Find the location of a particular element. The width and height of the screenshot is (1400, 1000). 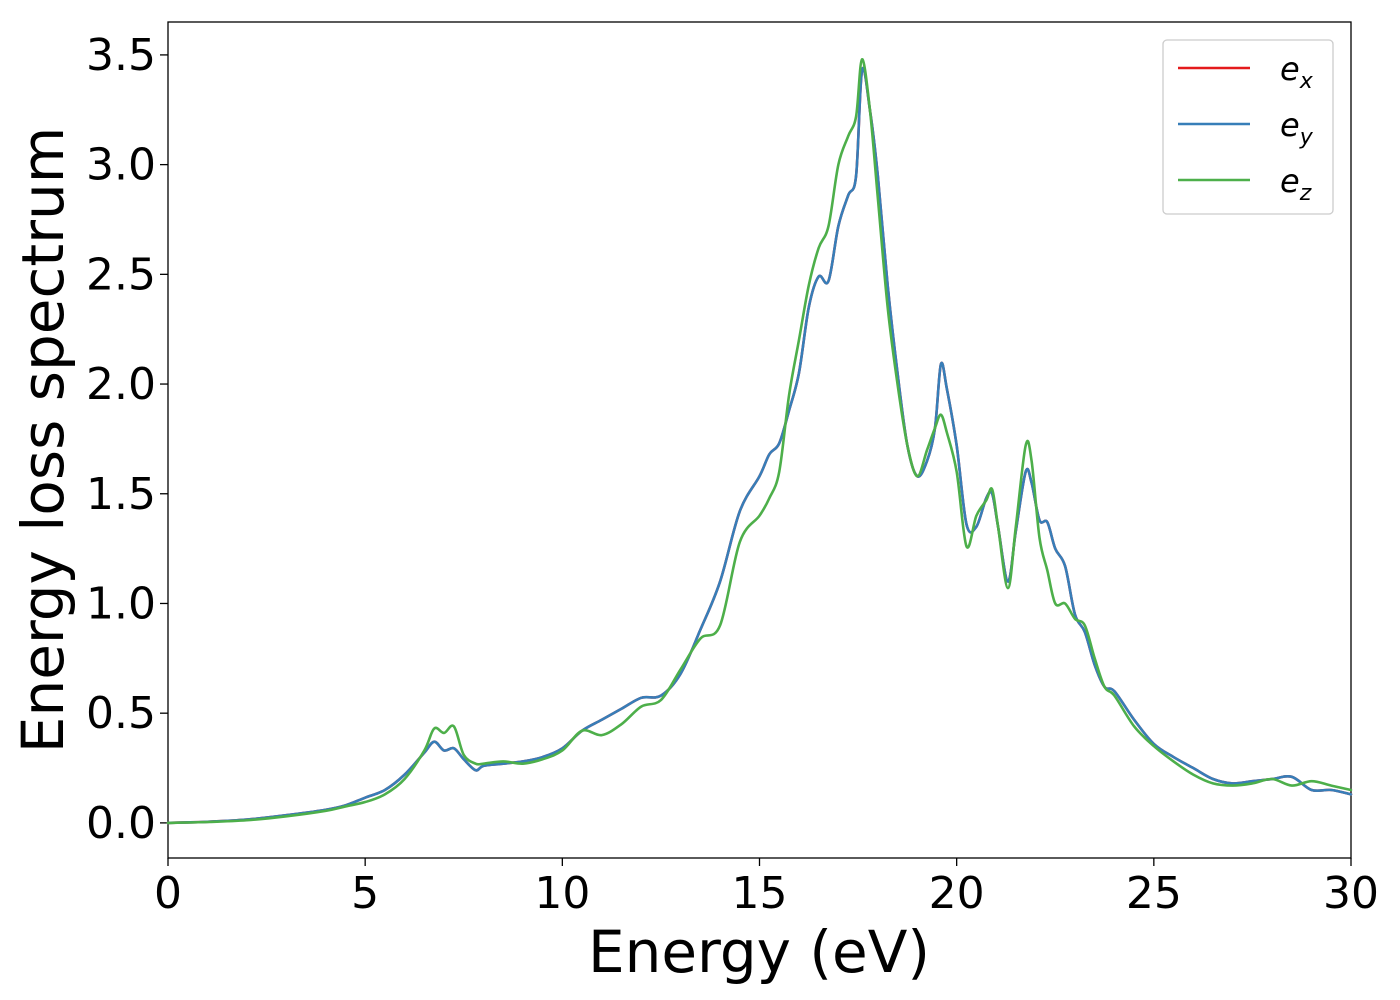

x-tick-label: 15 is located at coordinates (760, 893).